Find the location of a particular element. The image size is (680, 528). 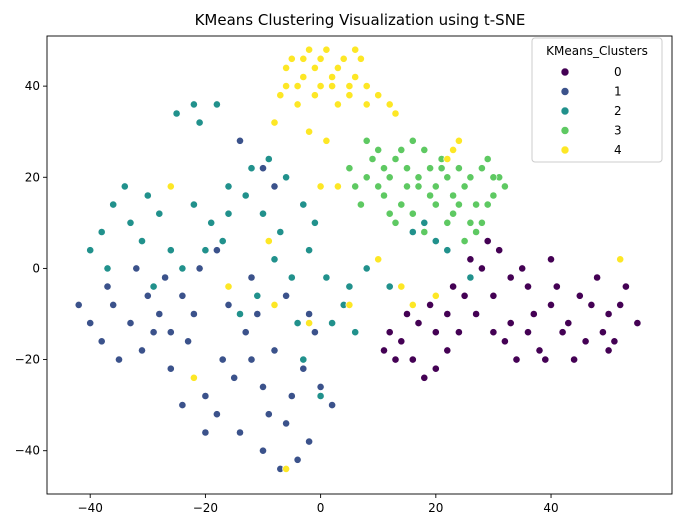

legend-items: 0 1 2 3 4 is located at coordinates (591, 111).